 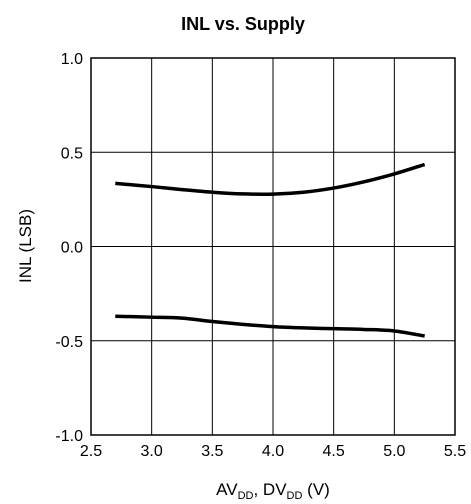 I want to click on x-tick-label: 2.5, so click(x=91, y=451).